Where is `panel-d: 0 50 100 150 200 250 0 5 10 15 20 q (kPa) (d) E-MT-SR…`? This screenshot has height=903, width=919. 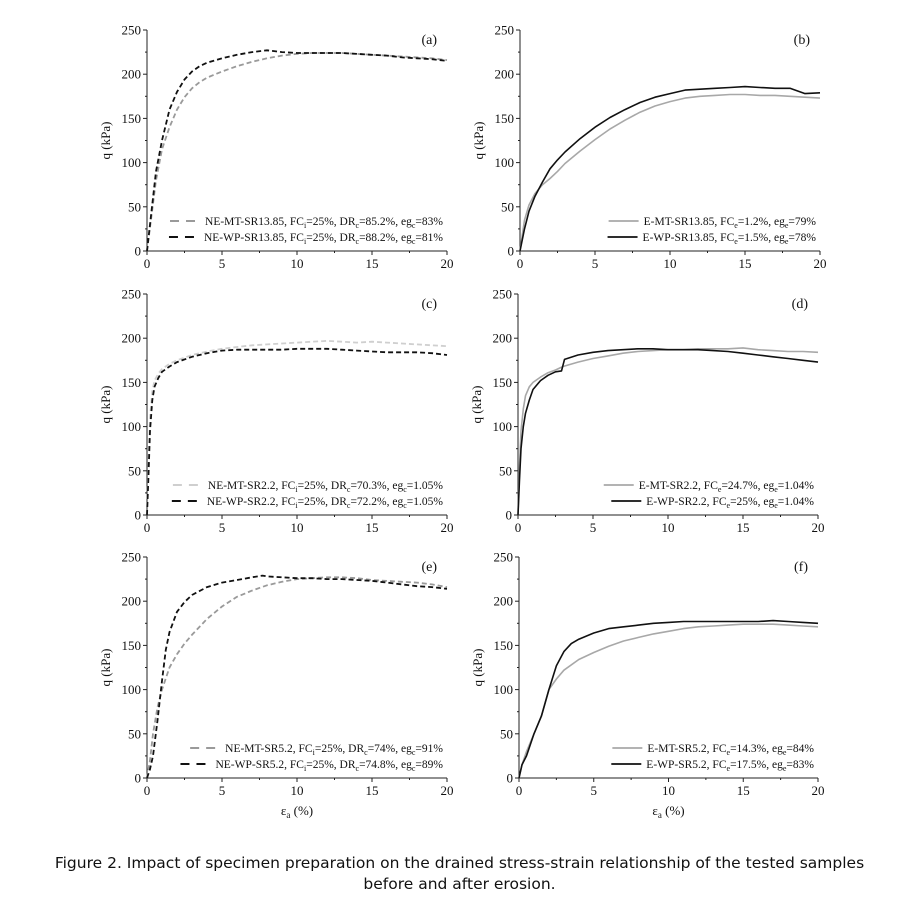
panel-d: 0 50 100 150 200 250 0 5 10 15 20 q (kPa) (d) E-MT-SR… is located at coordinates (647, 411).